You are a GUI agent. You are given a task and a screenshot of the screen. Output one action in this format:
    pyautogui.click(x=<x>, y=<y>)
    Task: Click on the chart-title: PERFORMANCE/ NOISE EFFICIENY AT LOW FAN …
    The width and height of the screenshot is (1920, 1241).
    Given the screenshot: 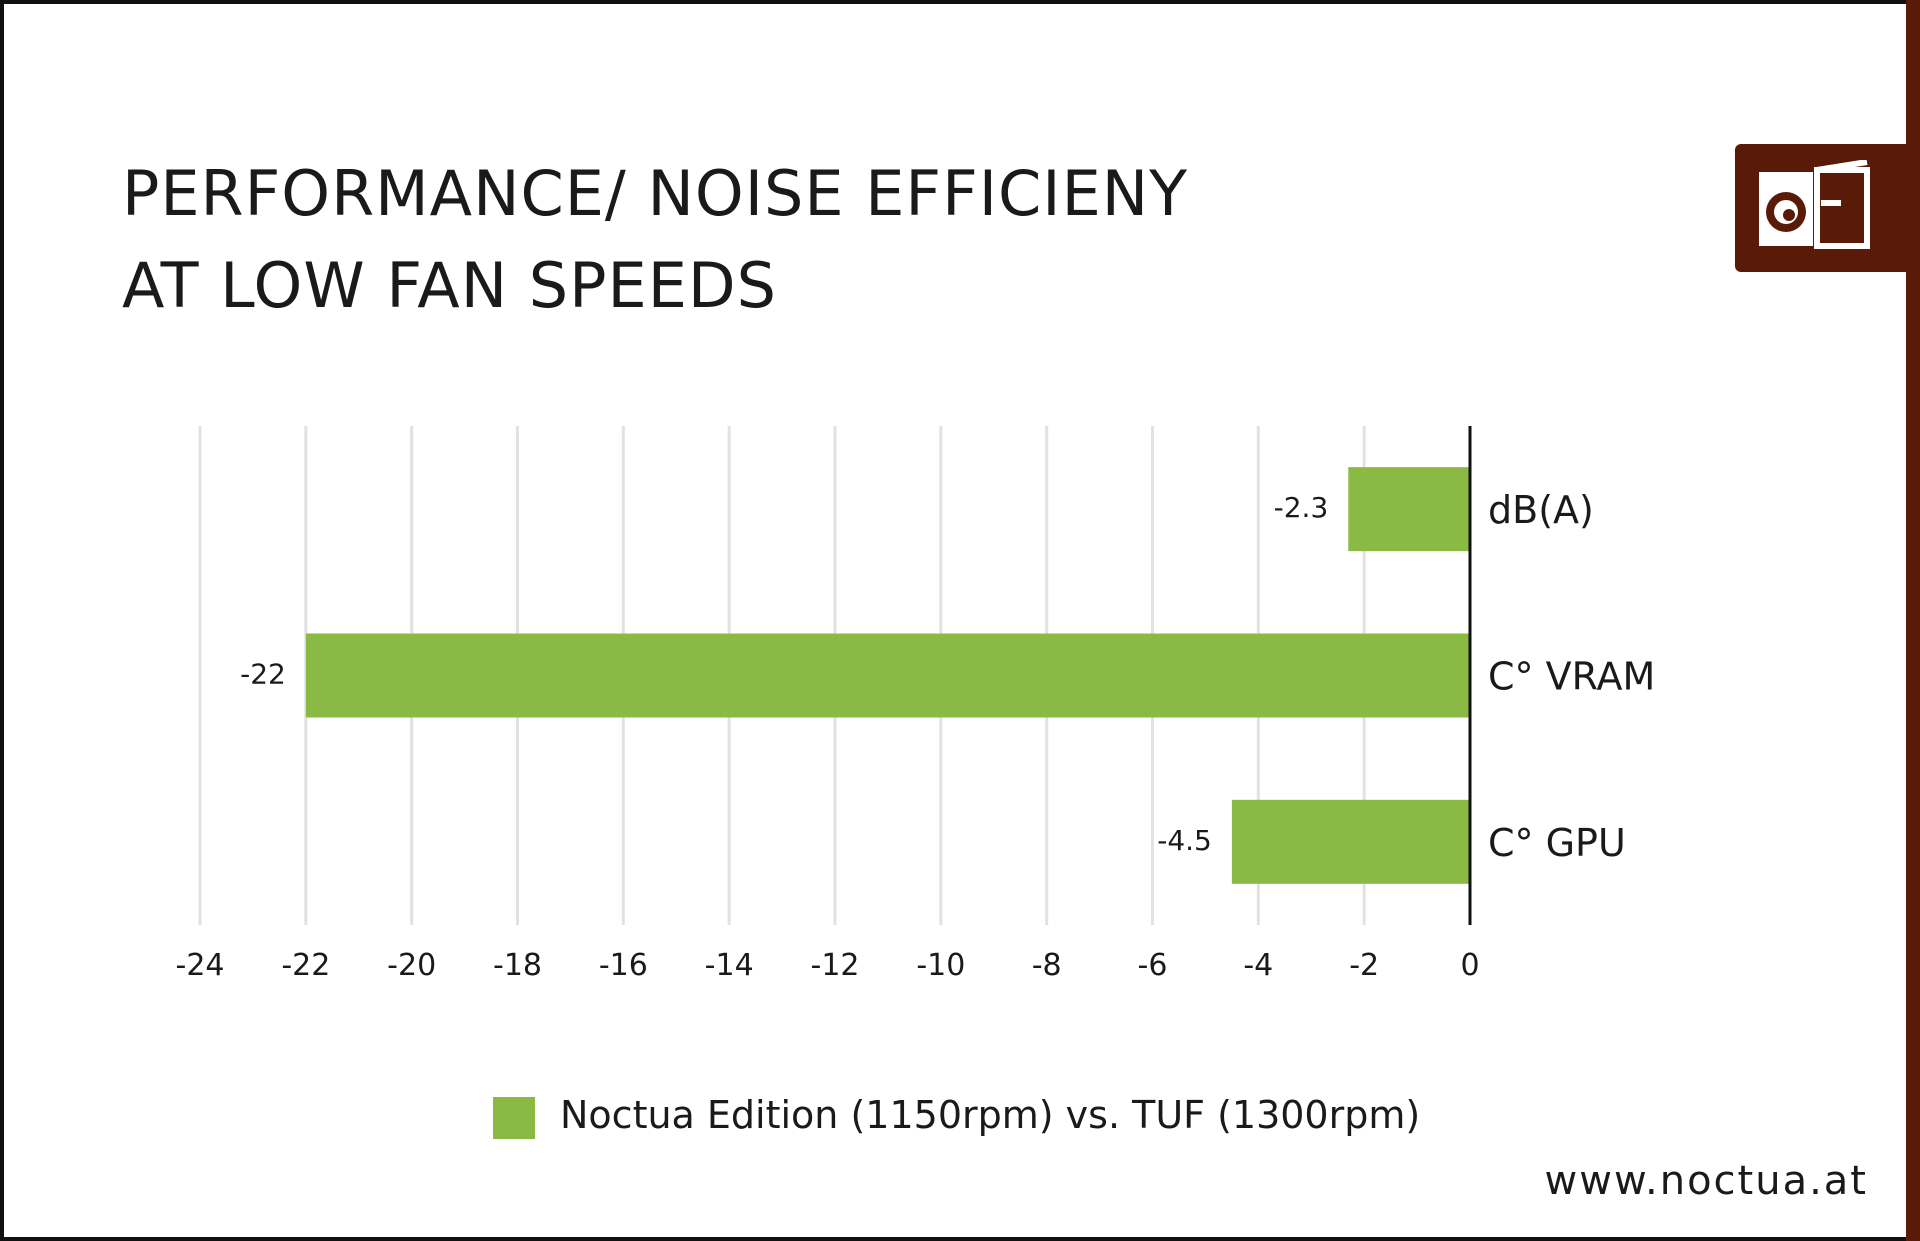 What is the action you would take?
    pyautogui.click(x=655, y=240)
    